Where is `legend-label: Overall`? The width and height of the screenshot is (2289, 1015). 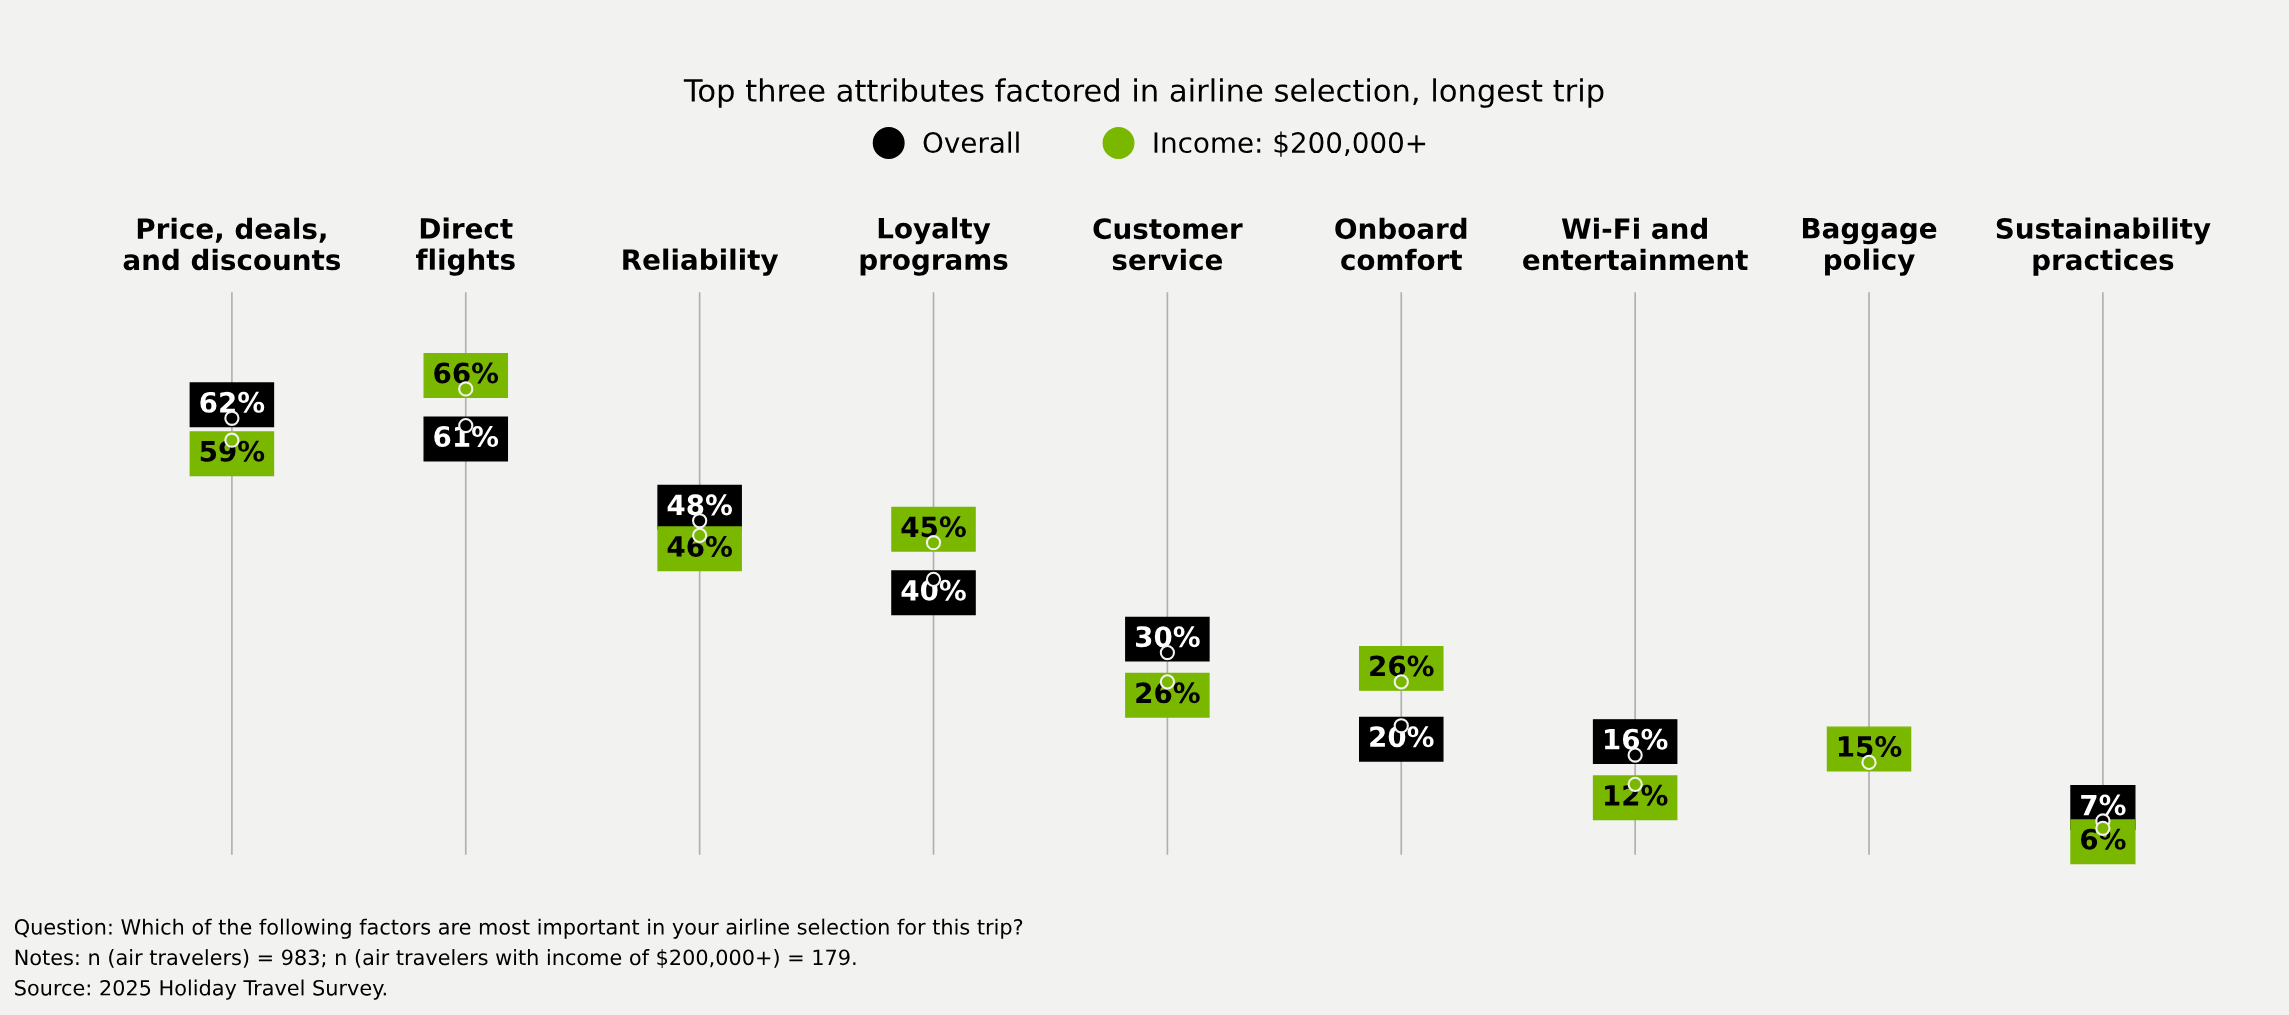 legend-label: Overall is located at coordinates (971, 142).